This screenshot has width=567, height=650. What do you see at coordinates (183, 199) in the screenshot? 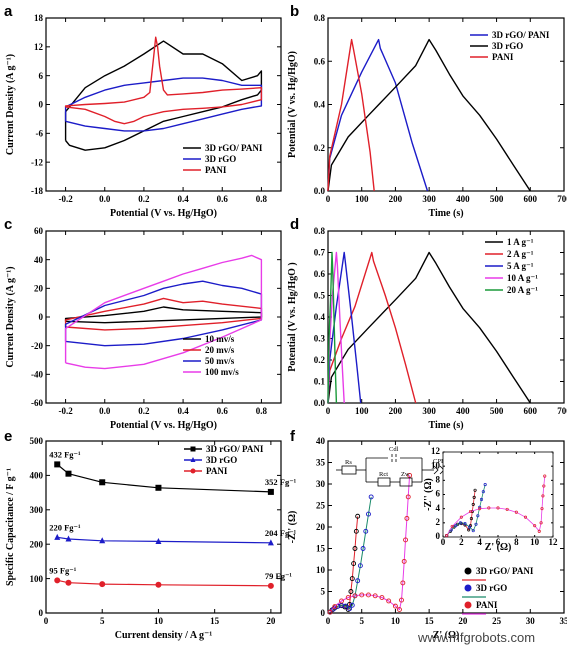
I see `x-tick-label: 0.4` at bounding box center [183, 199].